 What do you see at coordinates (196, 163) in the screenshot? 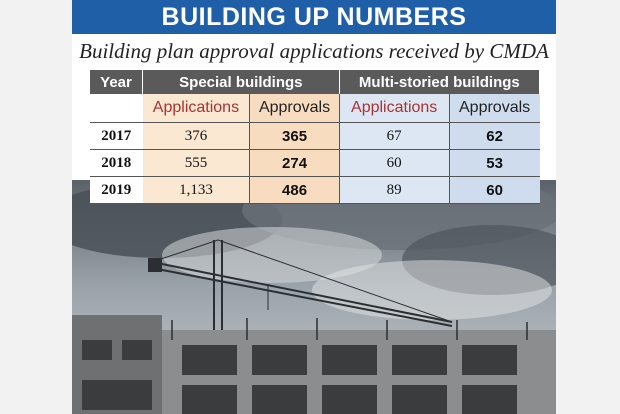
I see `row-special-applications: 555` at bounding box center [196, 163].